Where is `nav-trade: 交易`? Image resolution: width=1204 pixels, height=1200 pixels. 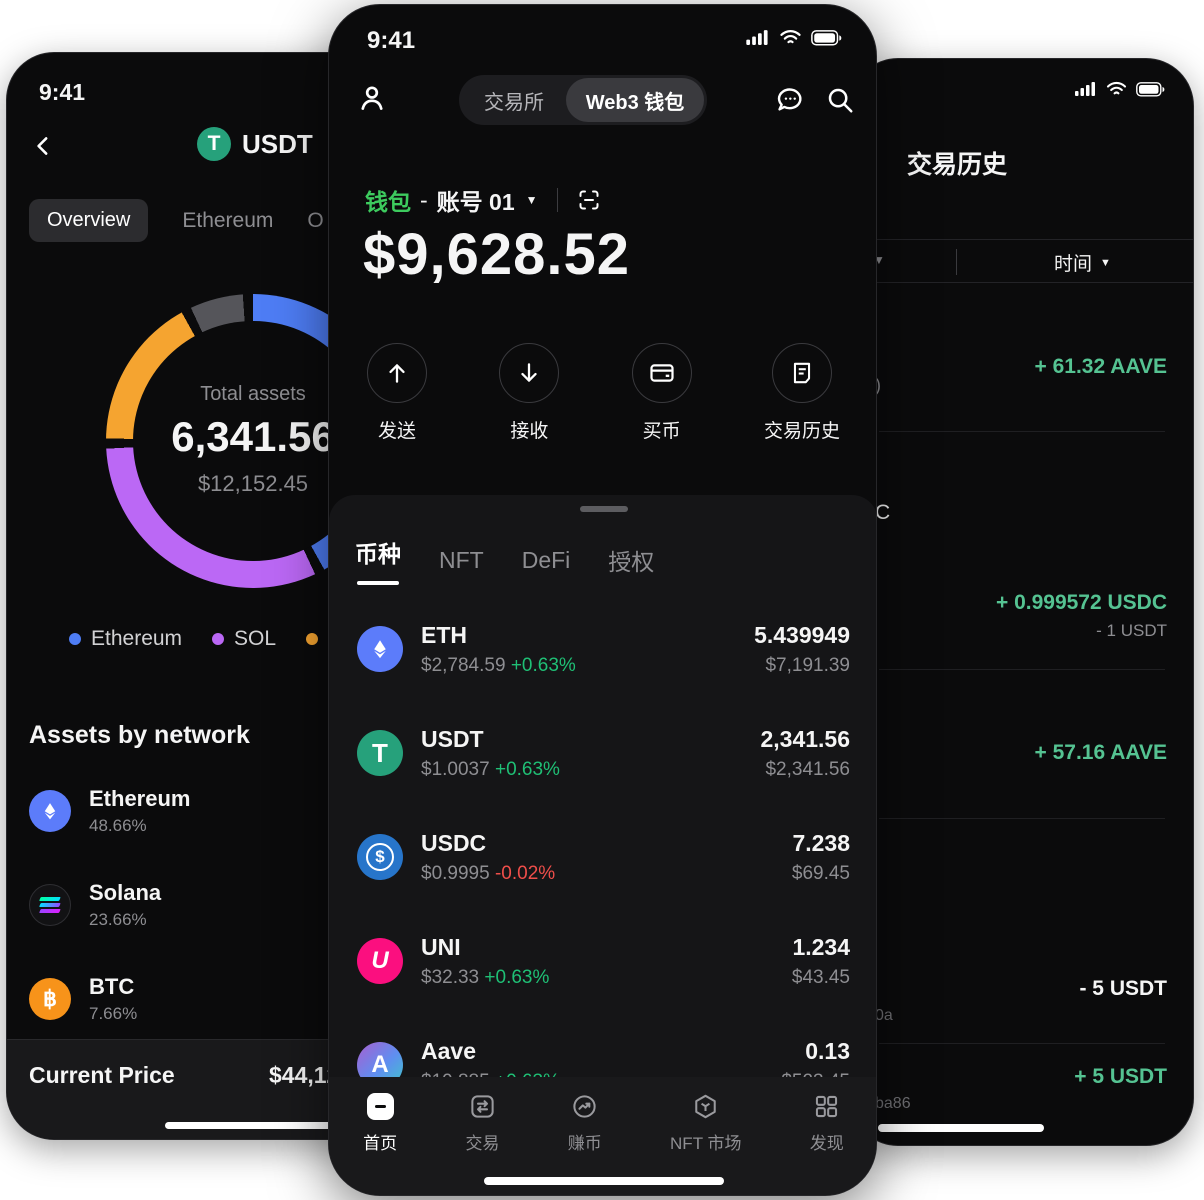
nav-trade: 交易 is located at coordinates (482, 1123).